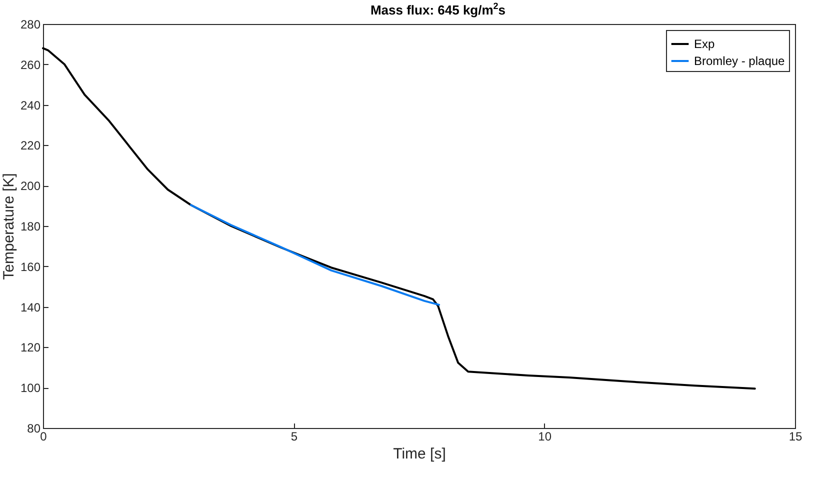  Describe the element at coordinates (34, 429) in the screenshot. I see `y-tick-label: 80` at that location.